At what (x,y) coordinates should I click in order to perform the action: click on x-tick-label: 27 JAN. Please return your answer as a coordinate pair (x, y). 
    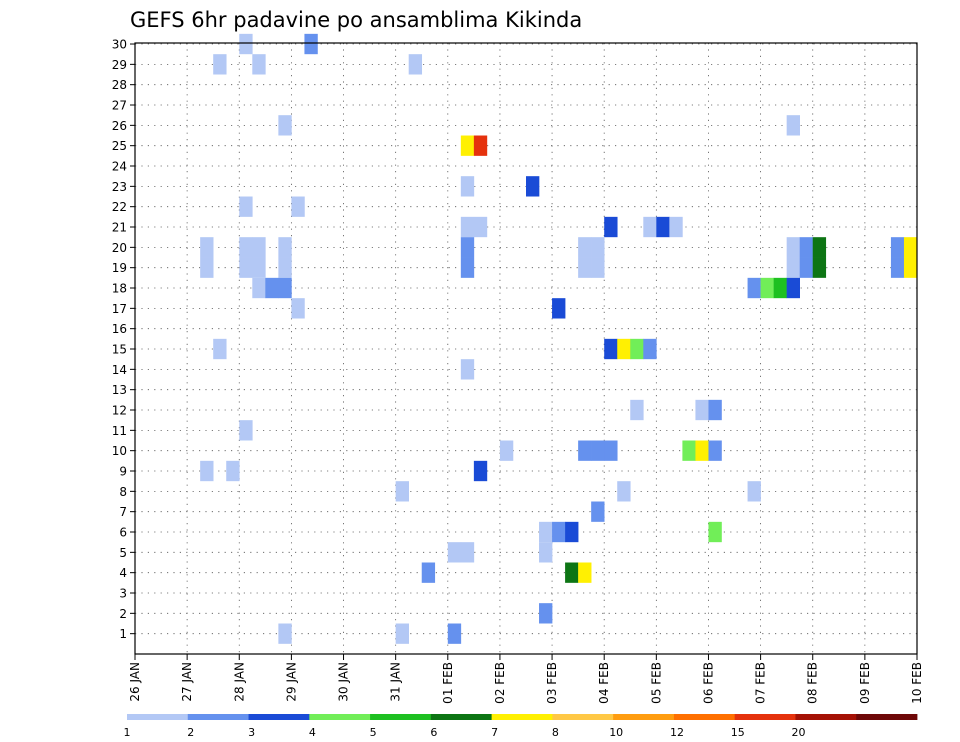
    Looking at the image, I should click on (187, 682).